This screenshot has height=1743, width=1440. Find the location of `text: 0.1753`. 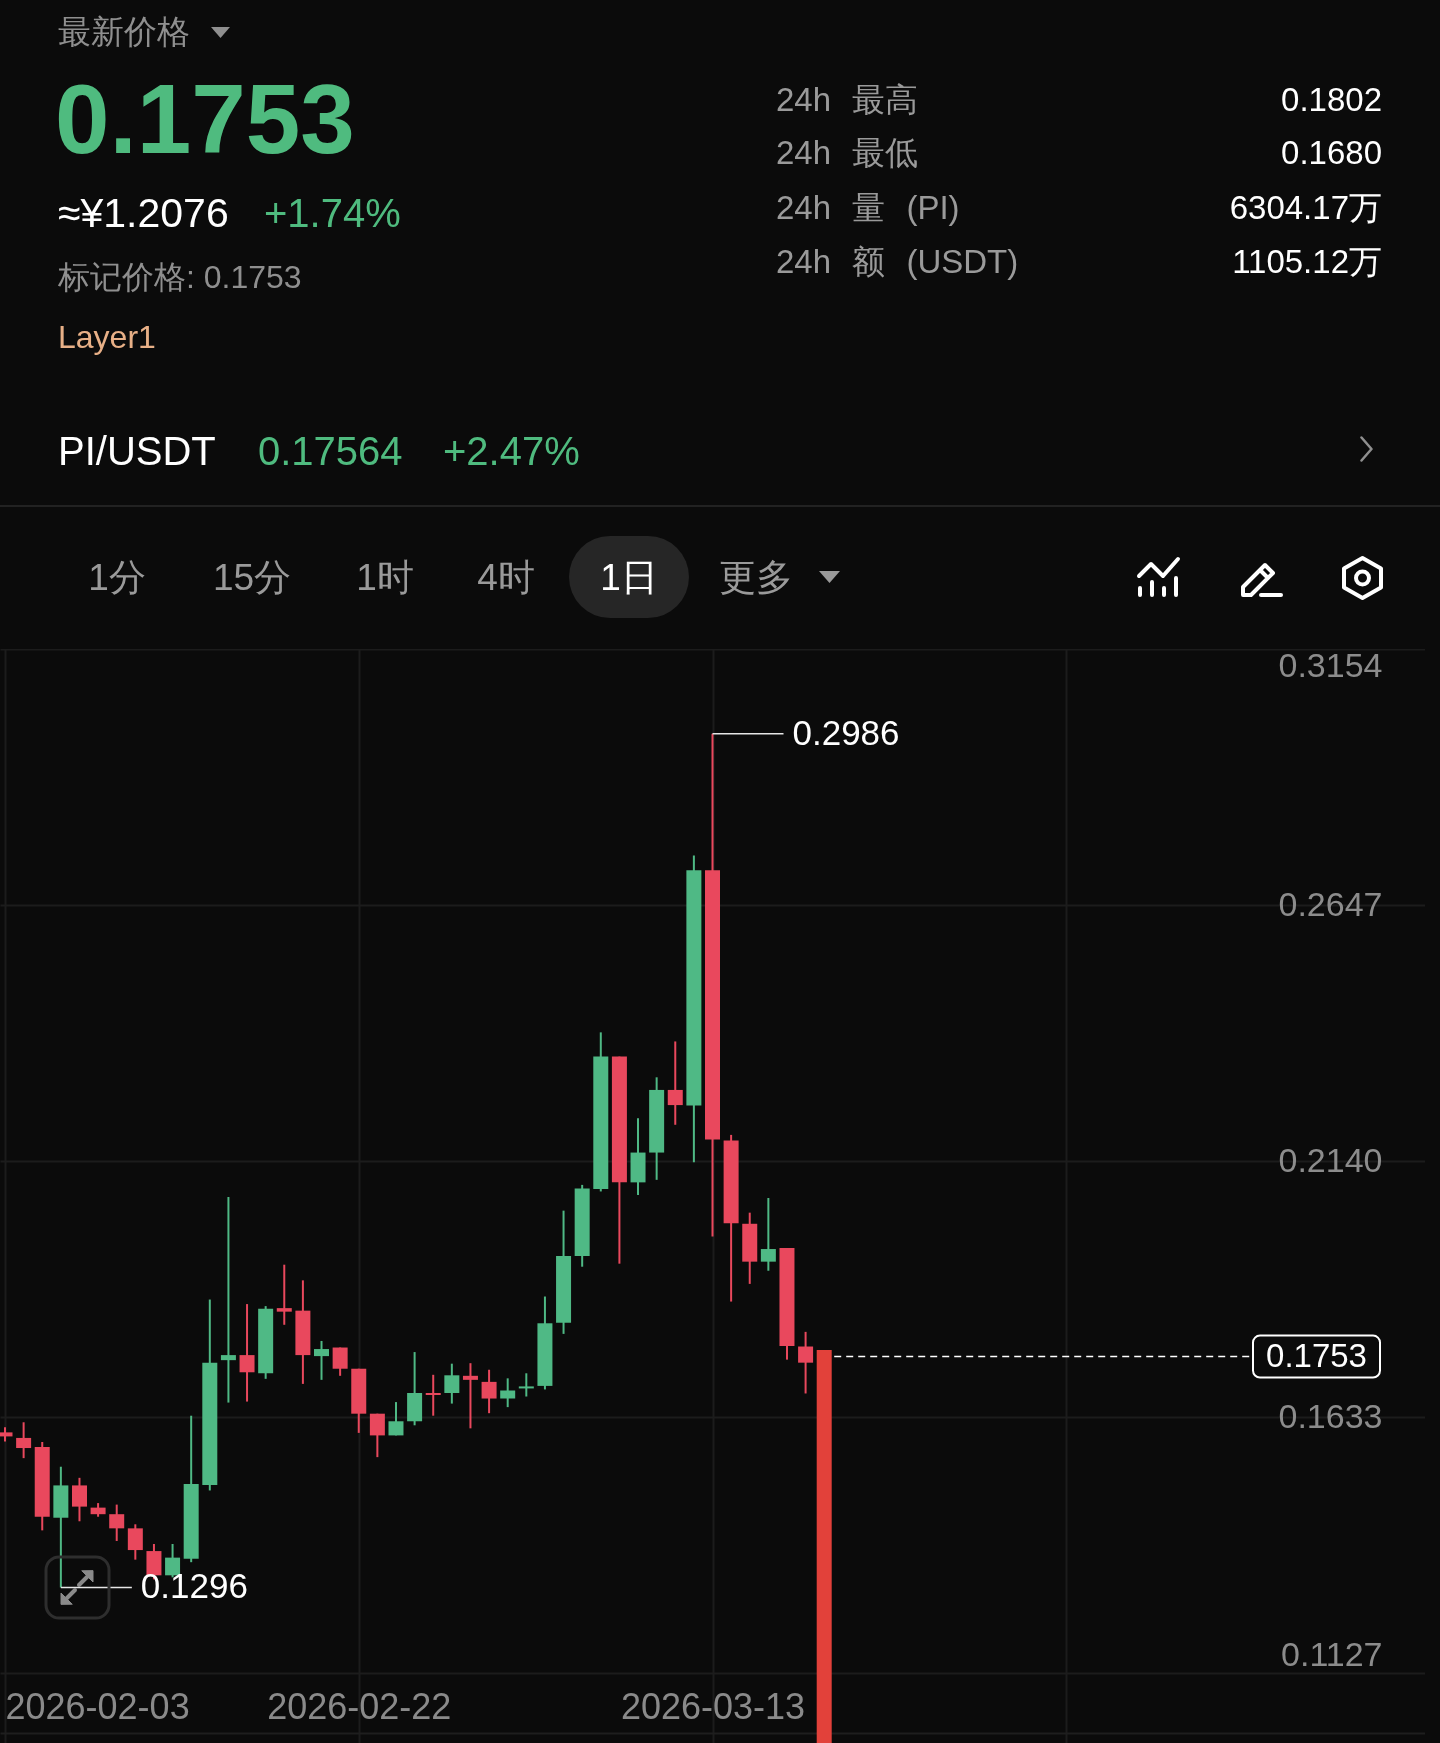

text: 0.1753 is located at coordinates (205, 119).